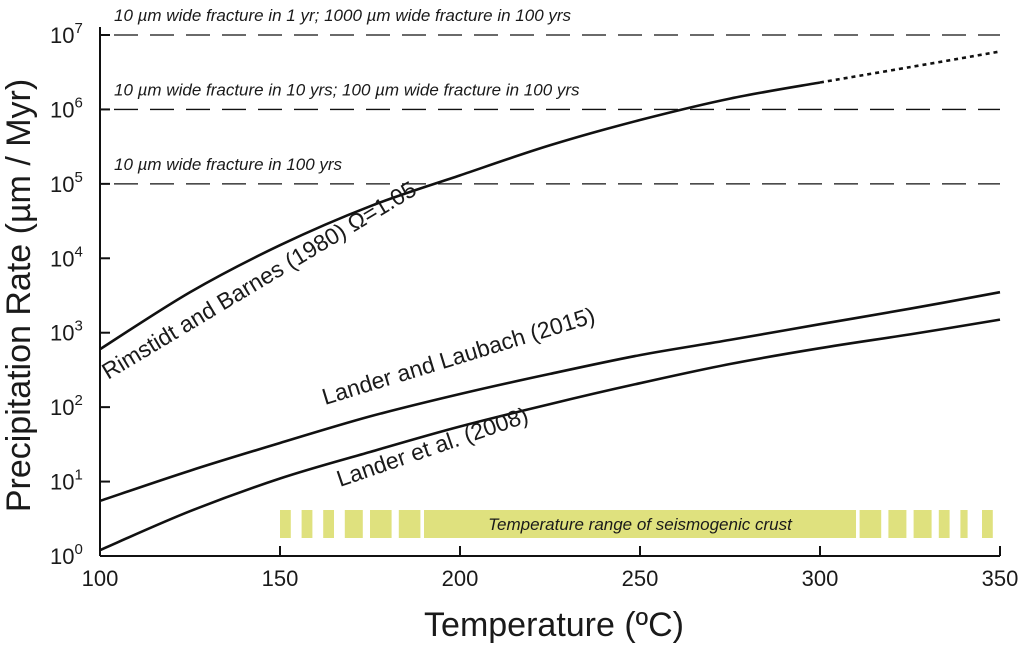 This screenshot has width=1024, height=645. Describe the element at coordinates (66, 108) in the screenshot. I see `y-tick-label: 10⁶` at that location.